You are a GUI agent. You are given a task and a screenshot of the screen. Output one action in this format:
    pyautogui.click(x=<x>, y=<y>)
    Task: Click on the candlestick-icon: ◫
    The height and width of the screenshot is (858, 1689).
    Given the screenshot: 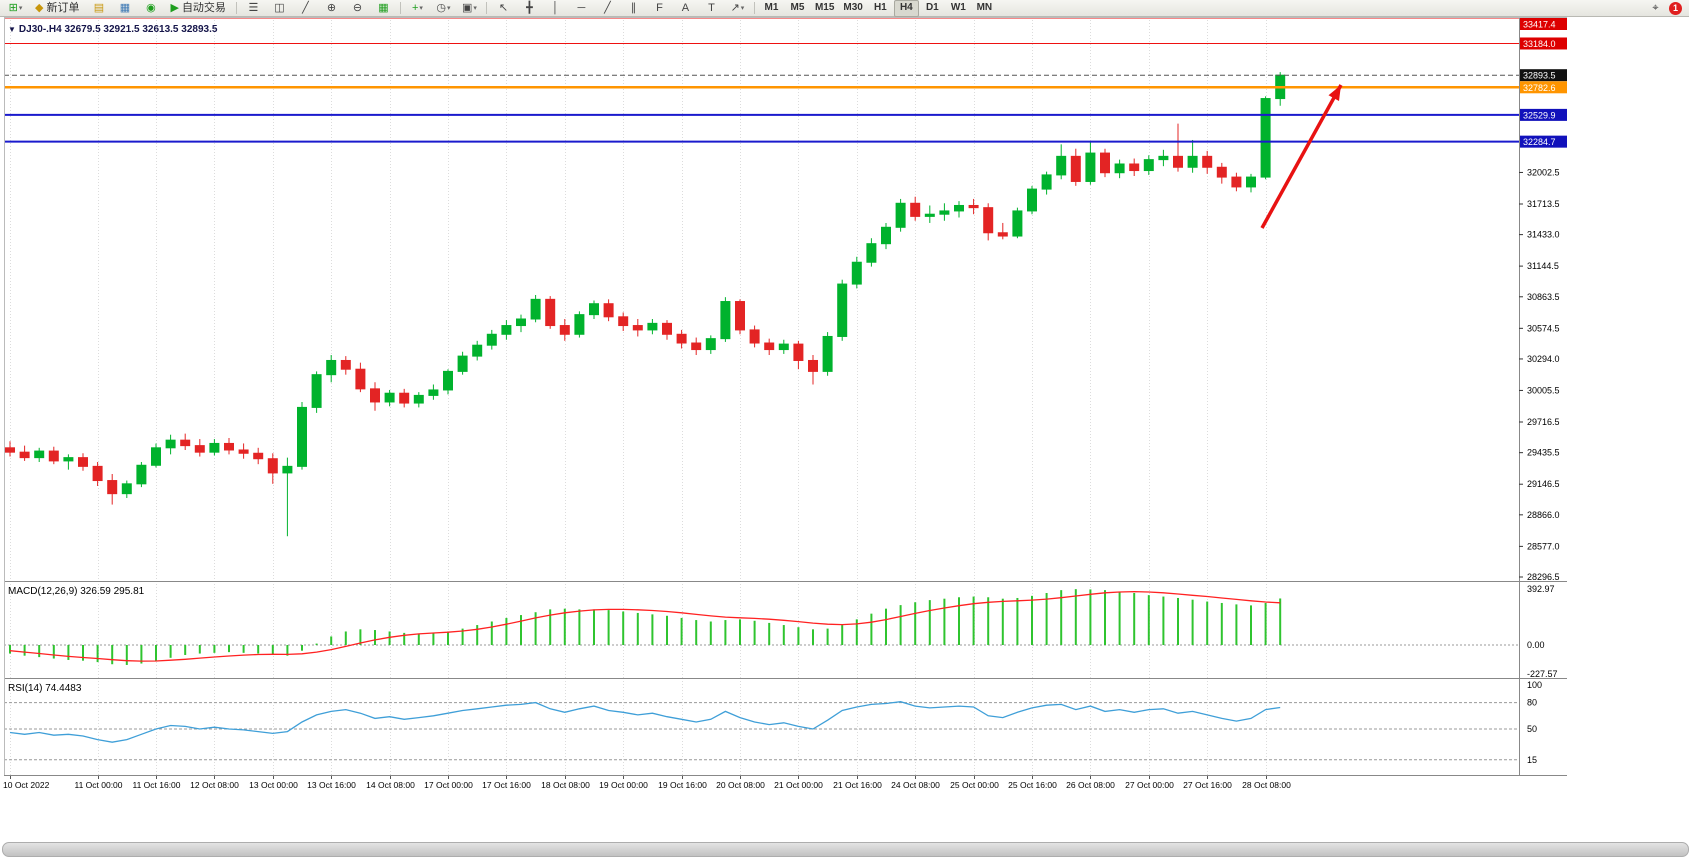 What is the action you would take?
    pyautogui.click(x=279, y=7)
    